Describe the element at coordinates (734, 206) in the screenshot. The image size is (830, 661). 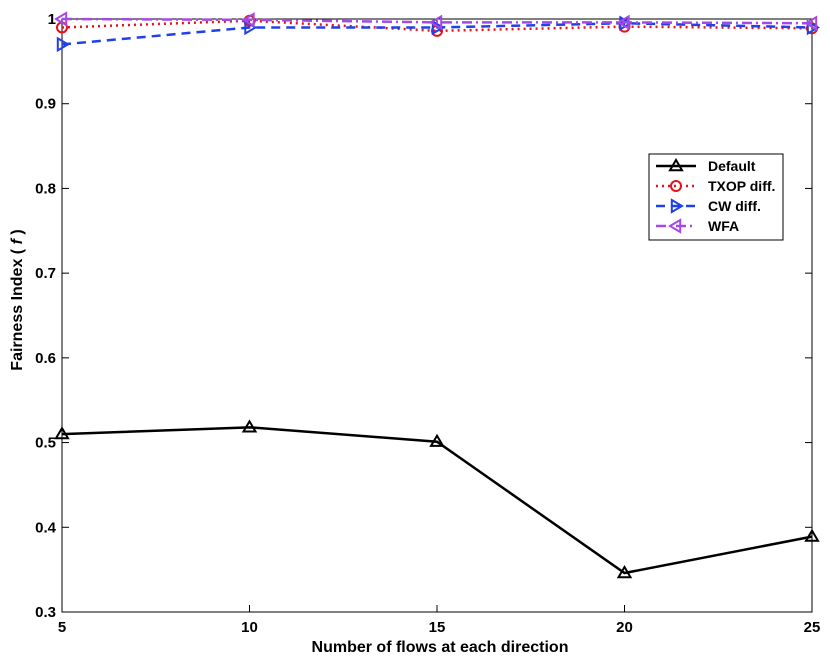
I see `legend-label: CW diff.` at that location.